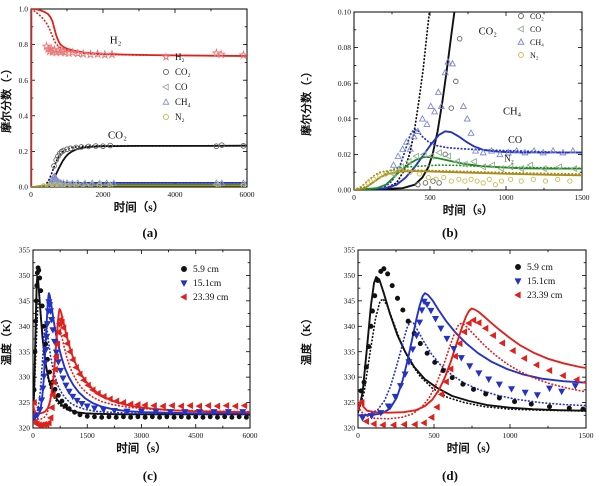 This screenshot has height=486, width=600. Describe the element at coordinates (344, 47) in the screenshot. I see `svg-text: 0.08` at that location.